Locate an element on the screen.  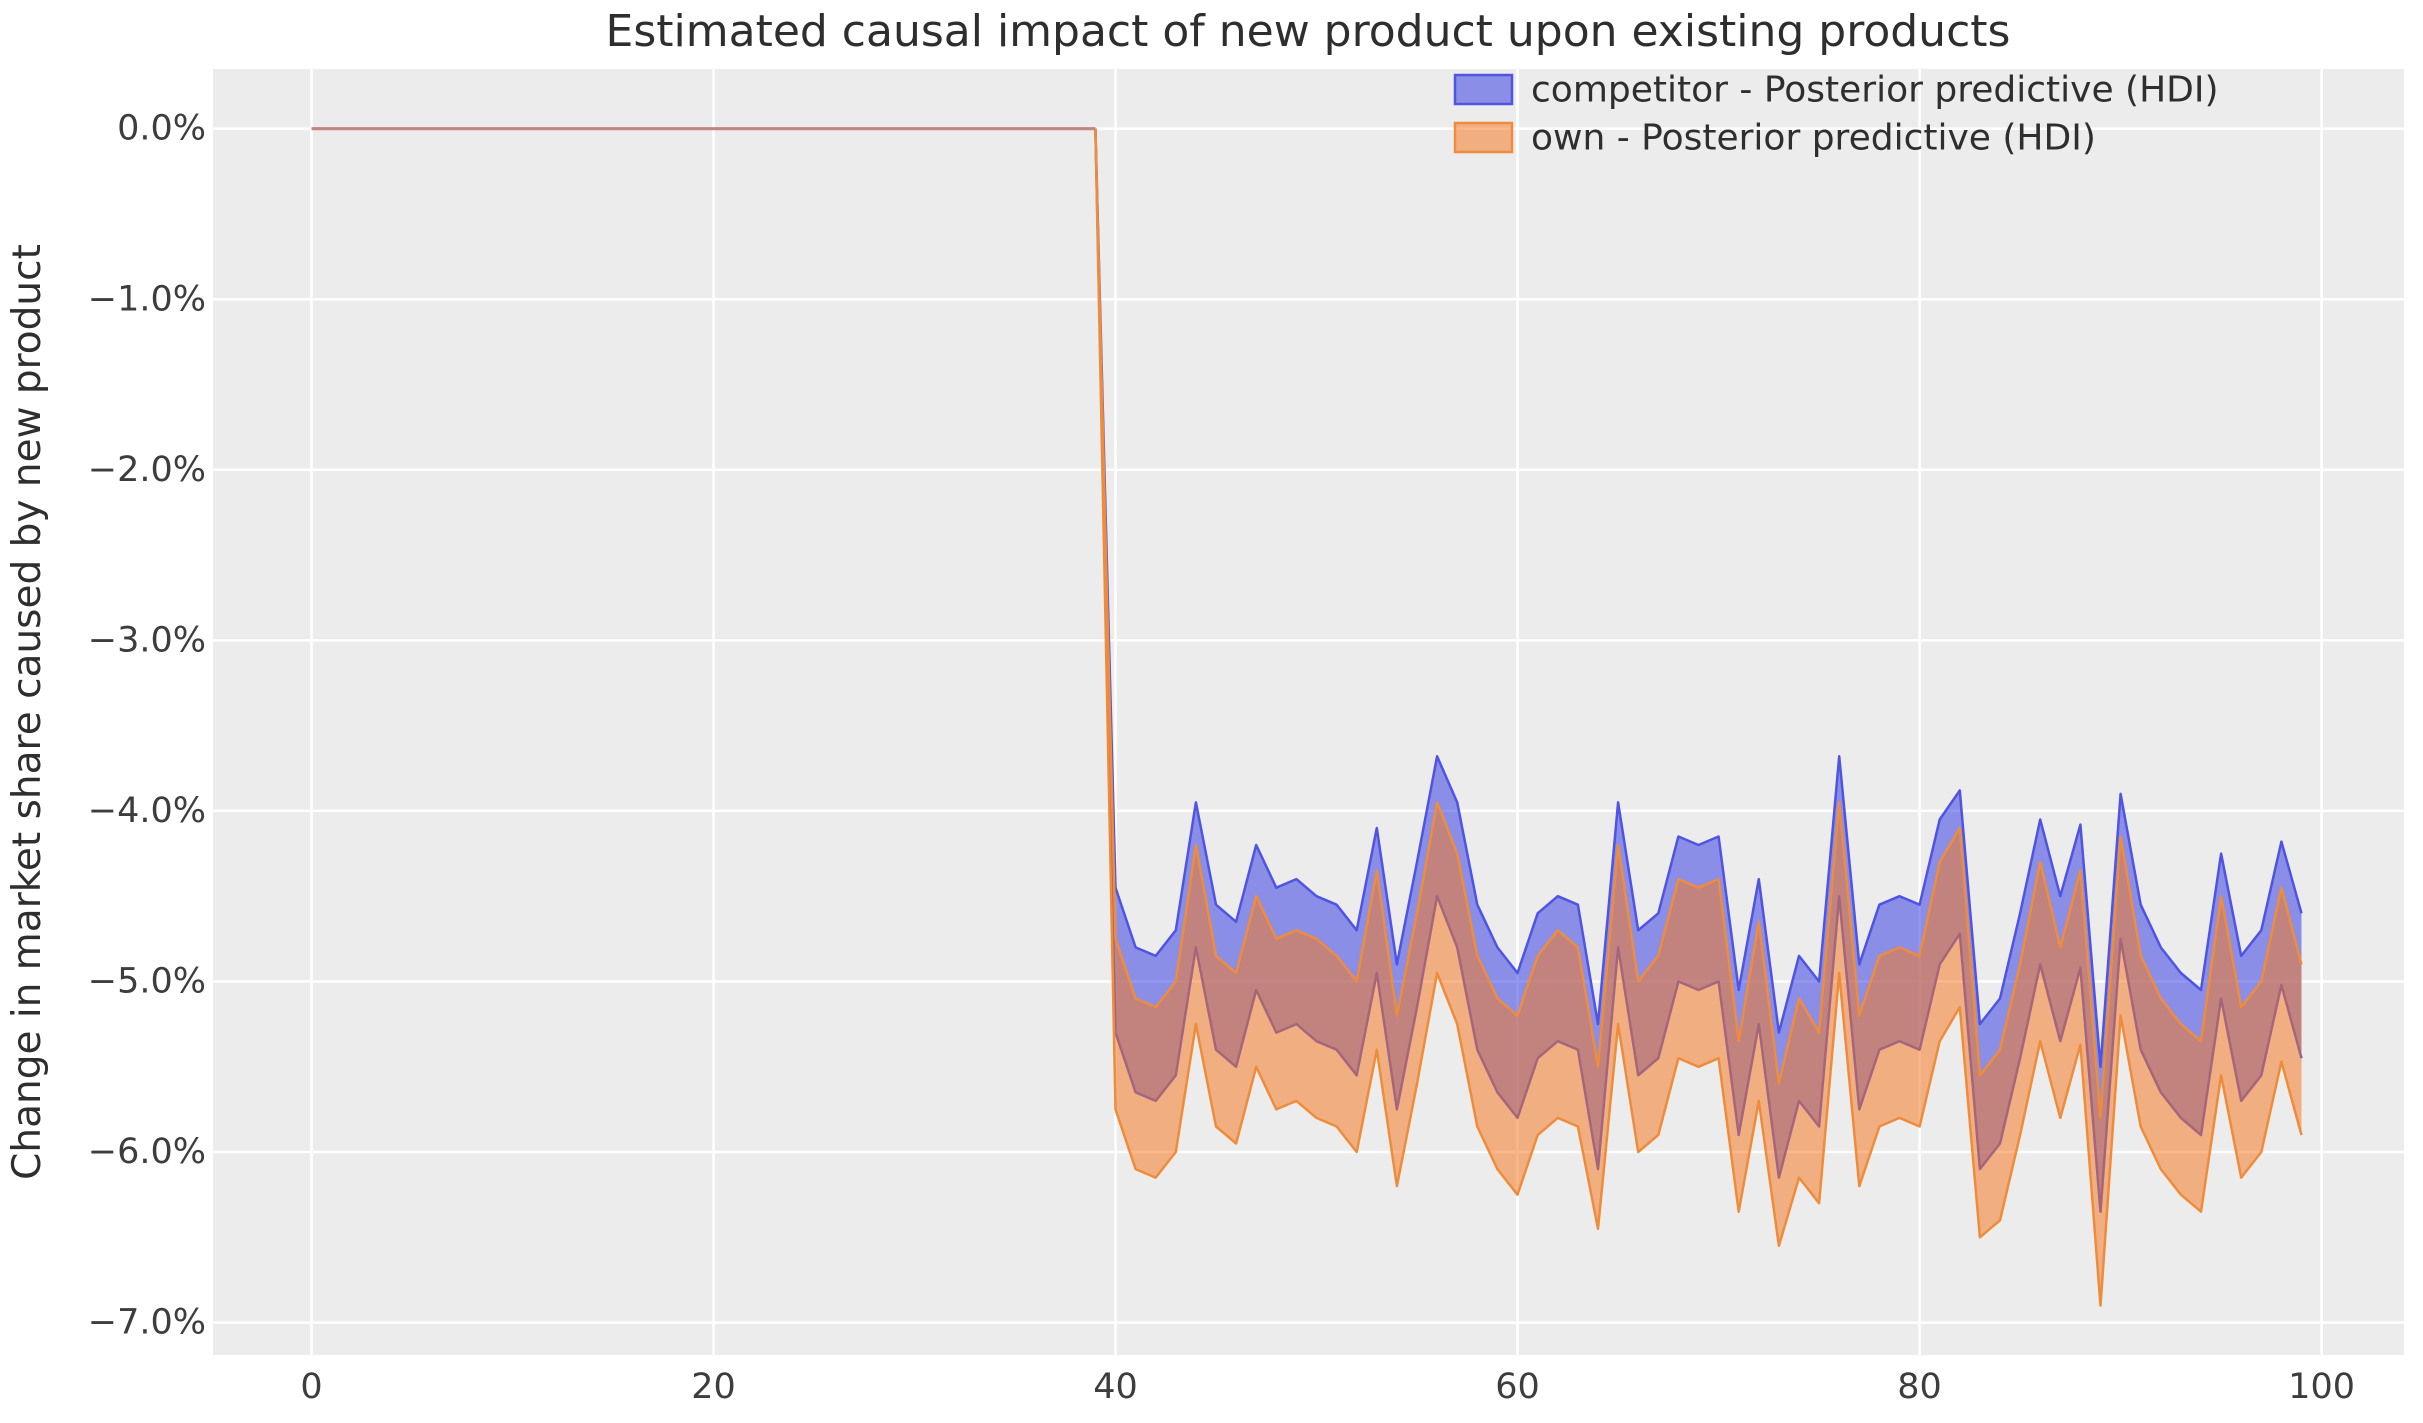
legend-item-own: own - Posterior predictive (HDI) is located at coordinates (1774, 138).